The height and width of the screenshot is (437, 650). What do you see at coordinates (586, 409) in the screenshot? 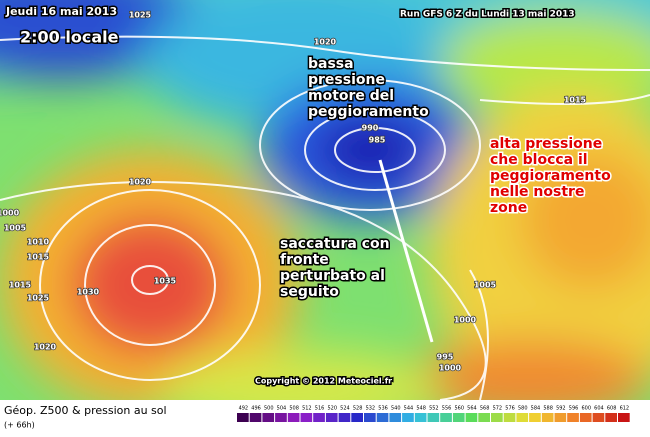
I see `colorbar-tick-label: 600` at bounding box center [586, 409].